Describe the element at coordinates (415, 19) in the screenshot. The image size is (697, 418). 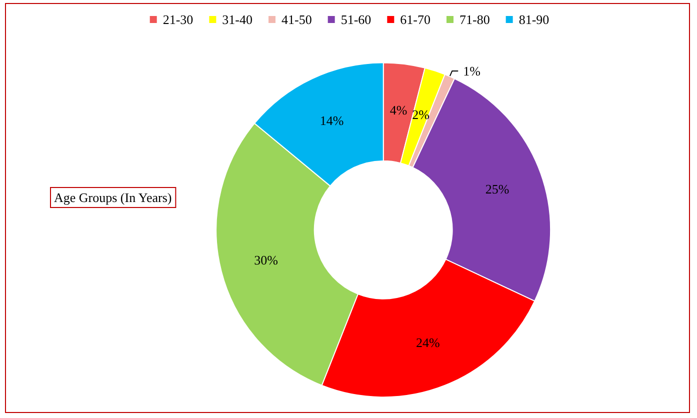
I see `legend-label: 61-70` at that location.